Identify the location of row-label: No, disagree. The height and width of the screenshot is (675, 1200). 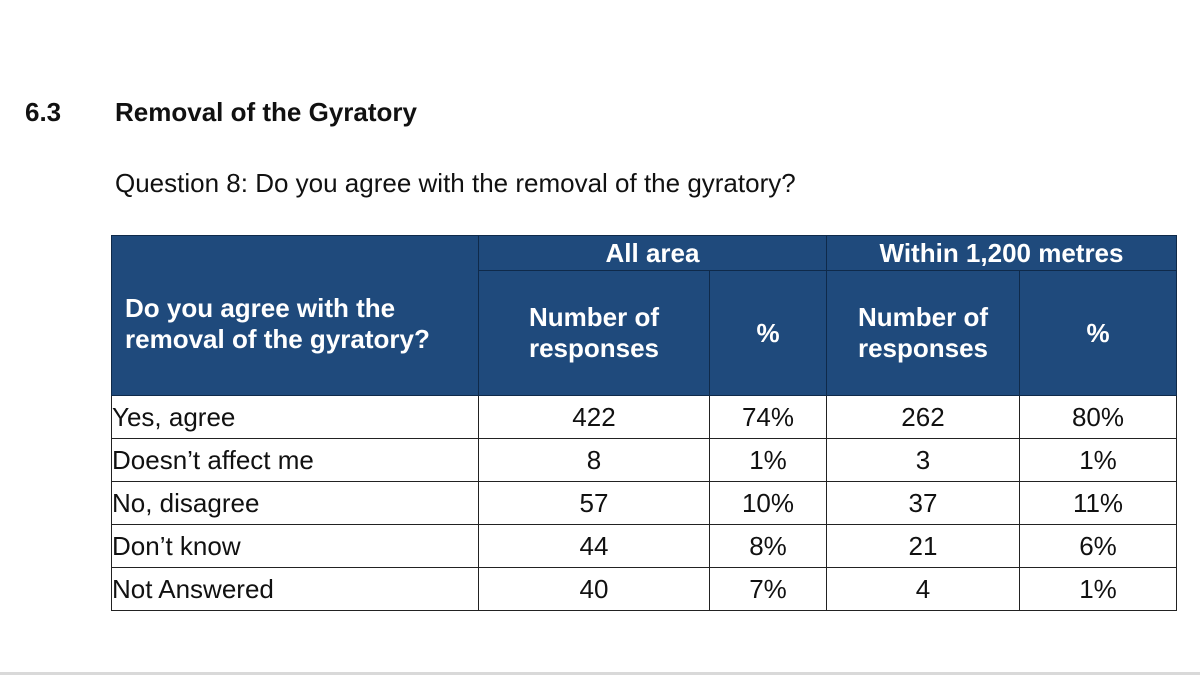
(295, 503).